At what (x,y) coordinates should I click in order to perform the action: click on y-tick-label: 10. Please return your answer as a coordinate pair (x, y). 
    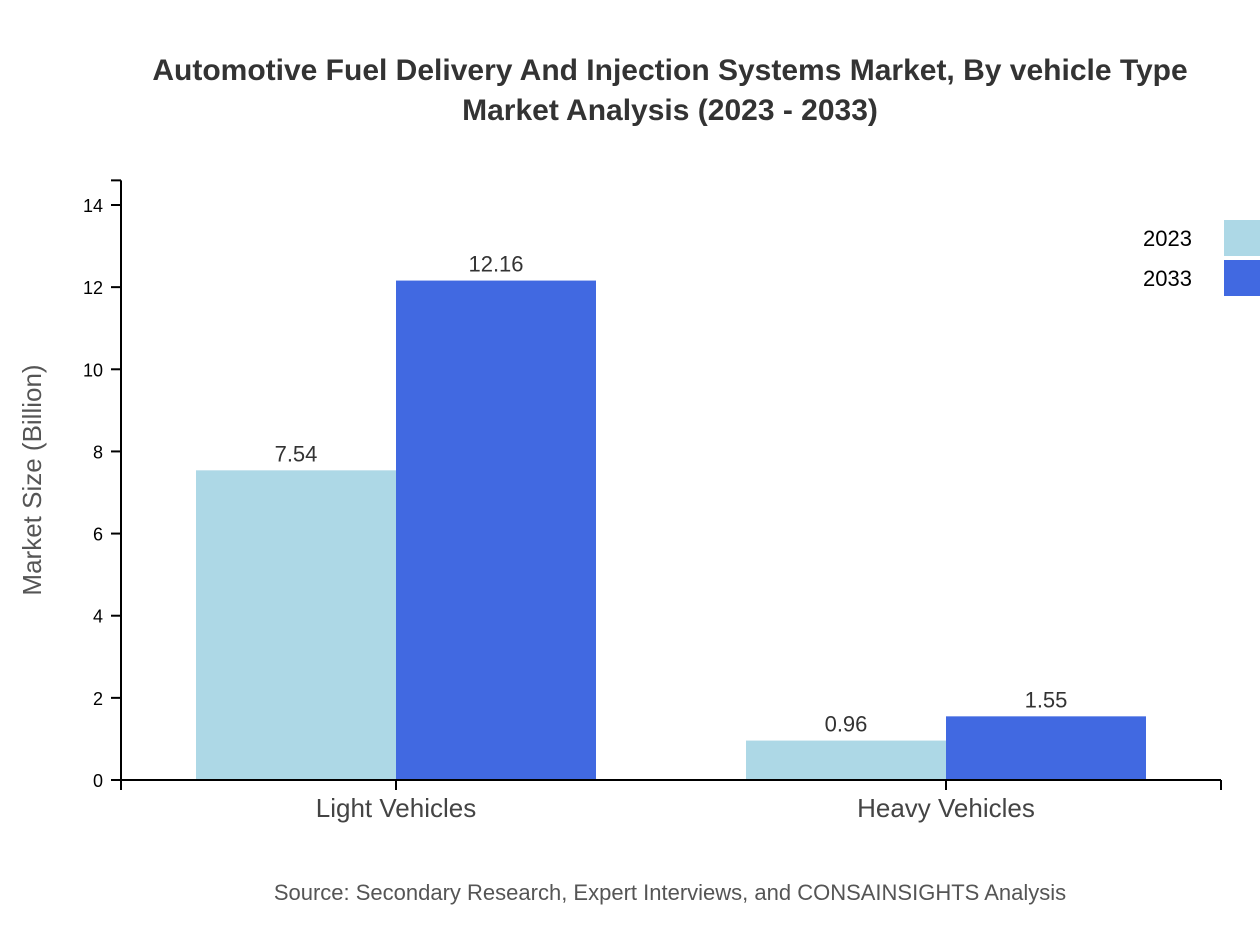
    Looking at the image, I should click on (93, 370).